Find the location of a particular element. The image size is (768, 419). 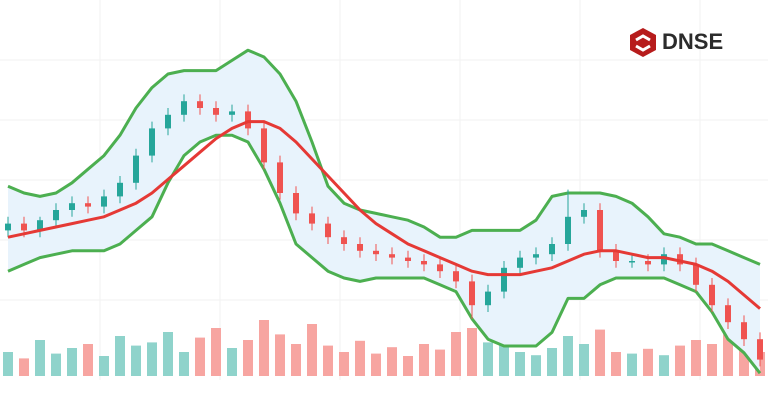

logo: DNSE is located at coordinates (676, 42).